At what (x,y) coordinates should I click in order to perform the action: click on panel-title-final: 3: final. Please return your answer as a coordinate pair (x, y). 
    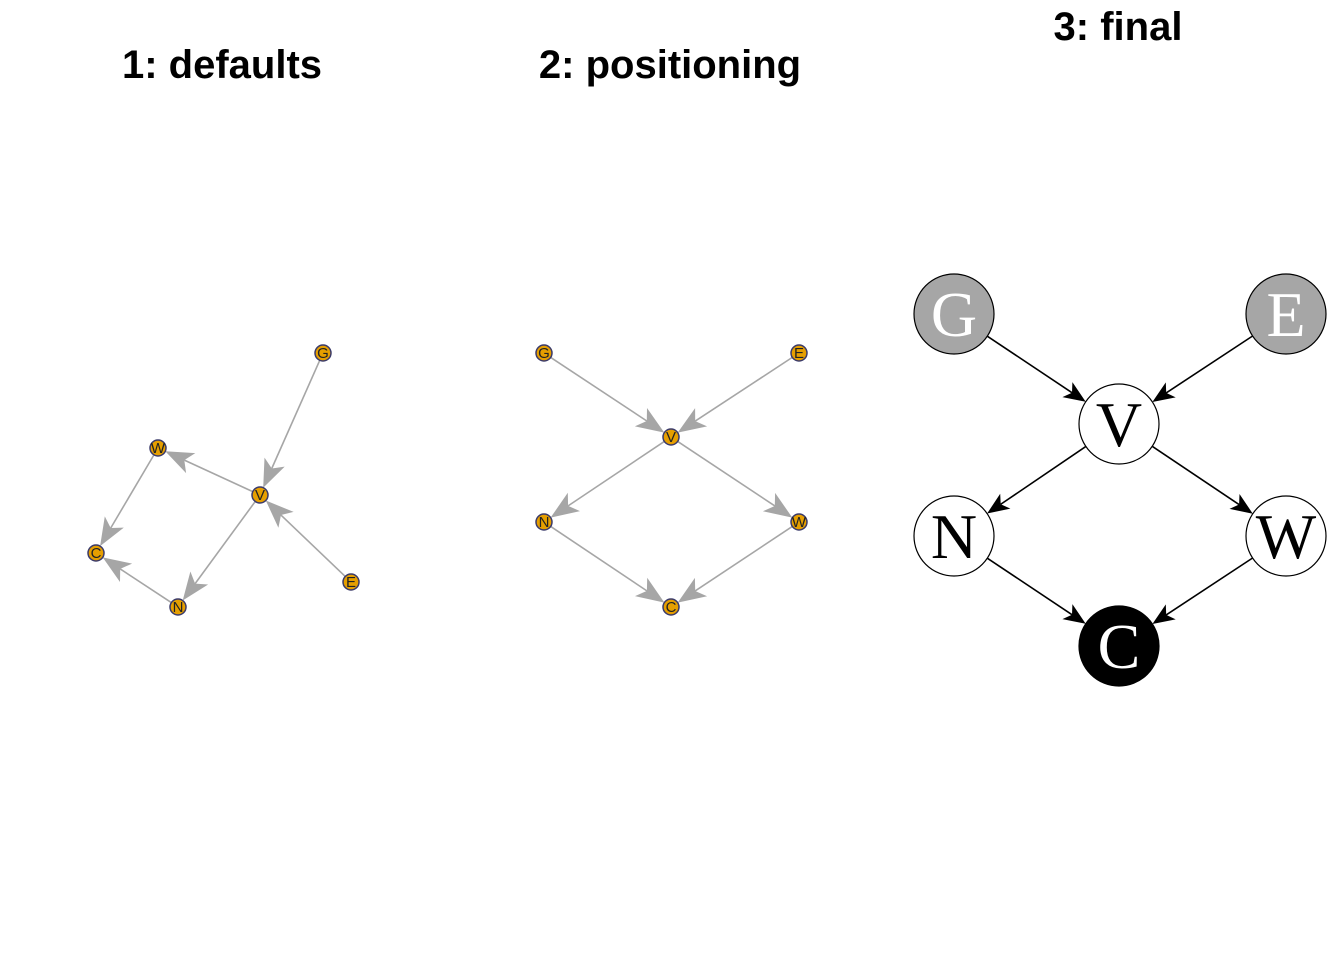
    Looking at the image, I should click on (1118, 27).